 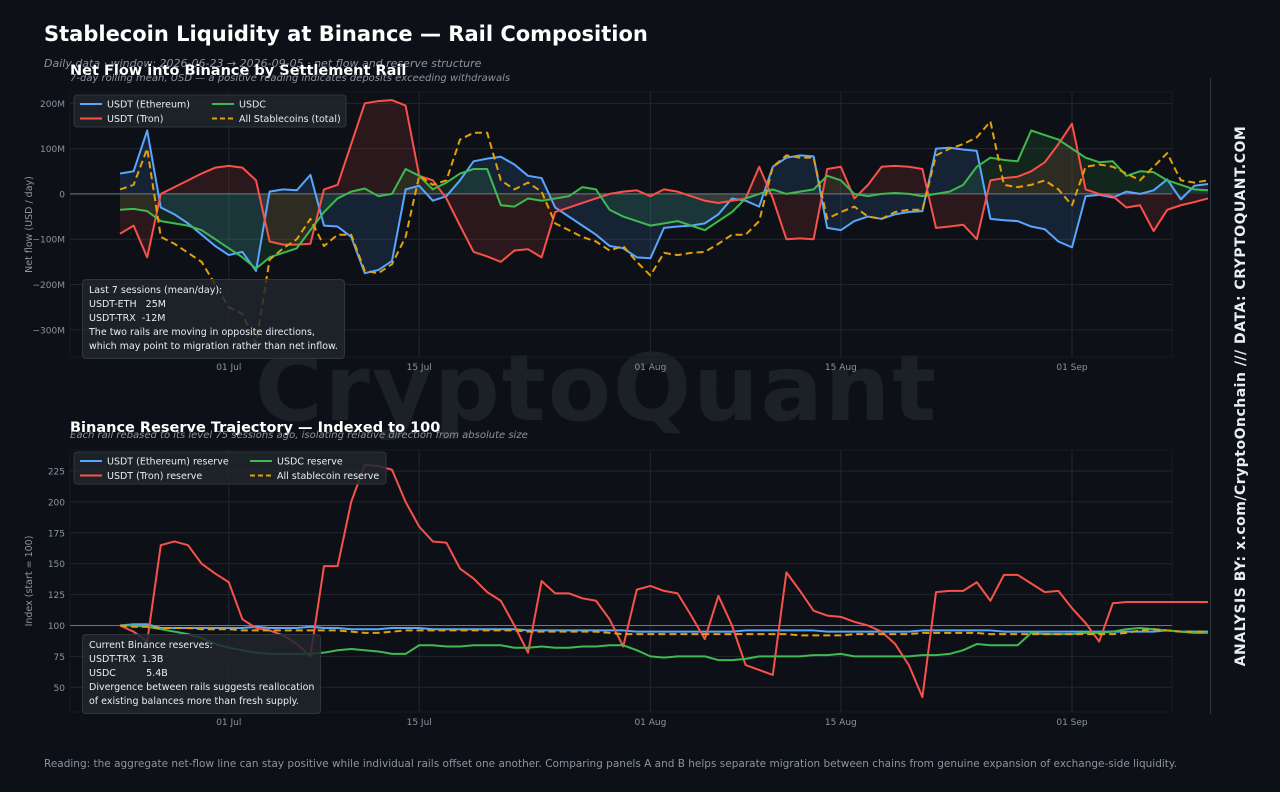 What do you see at coordinates (128, 673) in the screenshot?
I see `annotation-line: USDC 5.4B` at bounding box center [128, 673].